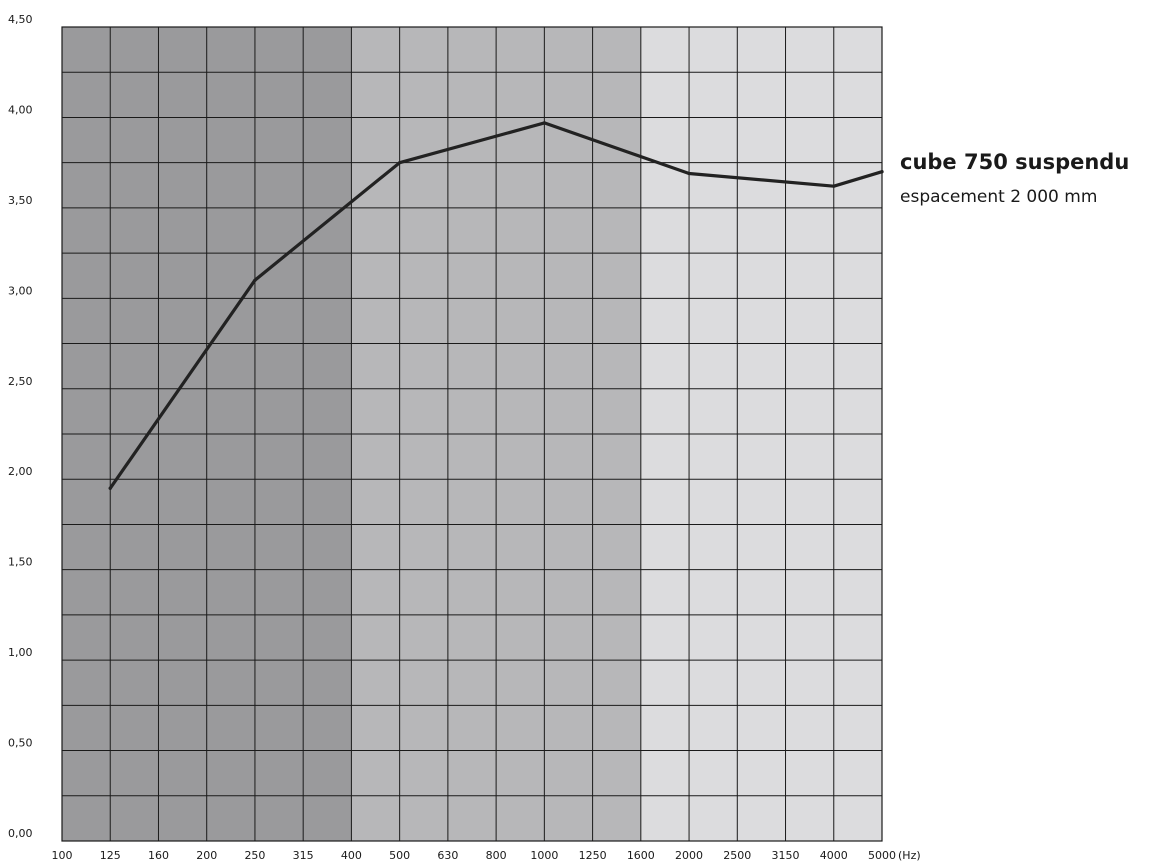 This screenshot has width=1157, height=867. Describe the element at coordinates (20, 109) in the screenshot. I see `y-tick-label: 4,00` at that location.